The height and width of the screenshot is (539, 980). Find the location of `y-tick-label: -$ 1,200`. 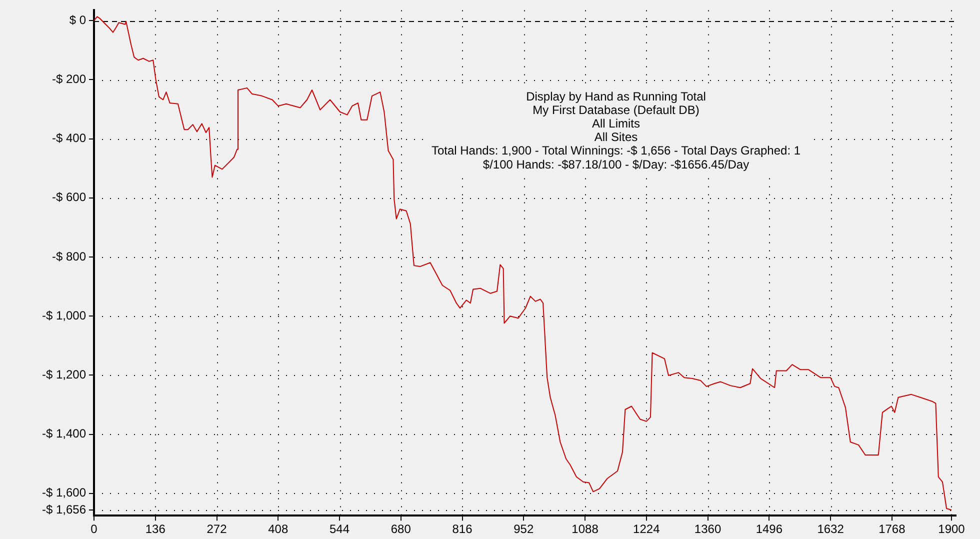

y-tick-label: -$ 1,200 is located at coordinates (64, 375).